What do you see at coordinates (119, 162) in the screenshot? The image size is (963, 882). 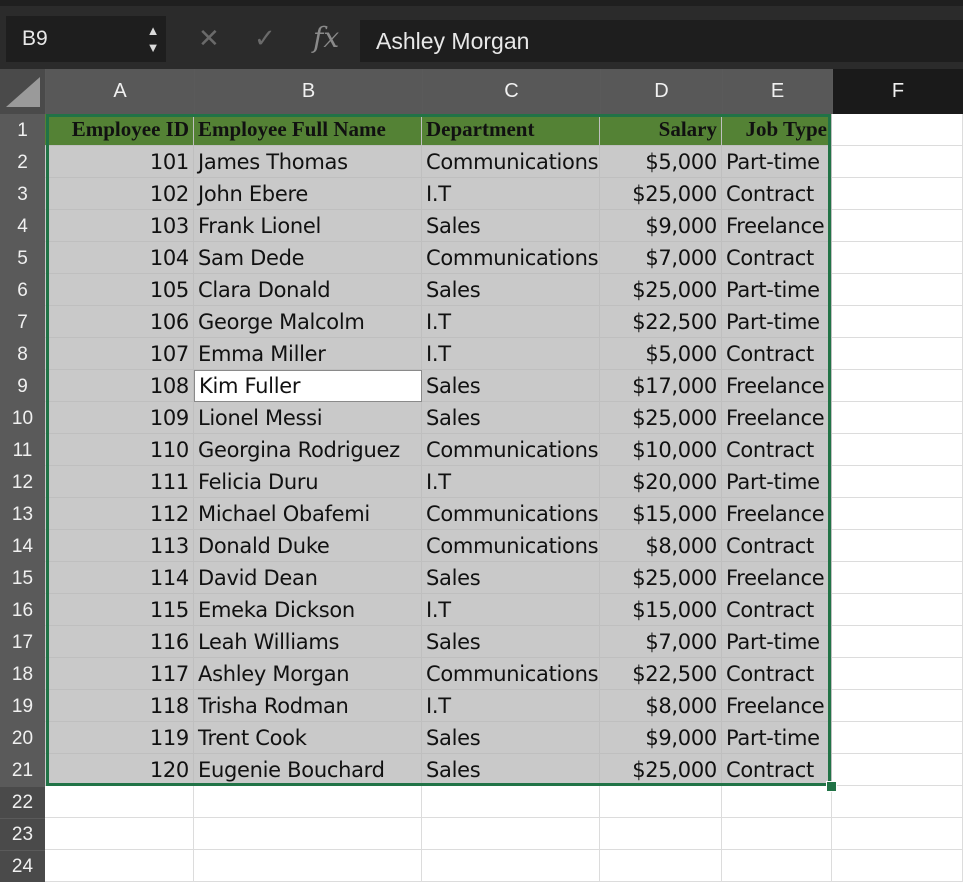 I see `cell-employee-id: 101` at bounding box center [119, 162].